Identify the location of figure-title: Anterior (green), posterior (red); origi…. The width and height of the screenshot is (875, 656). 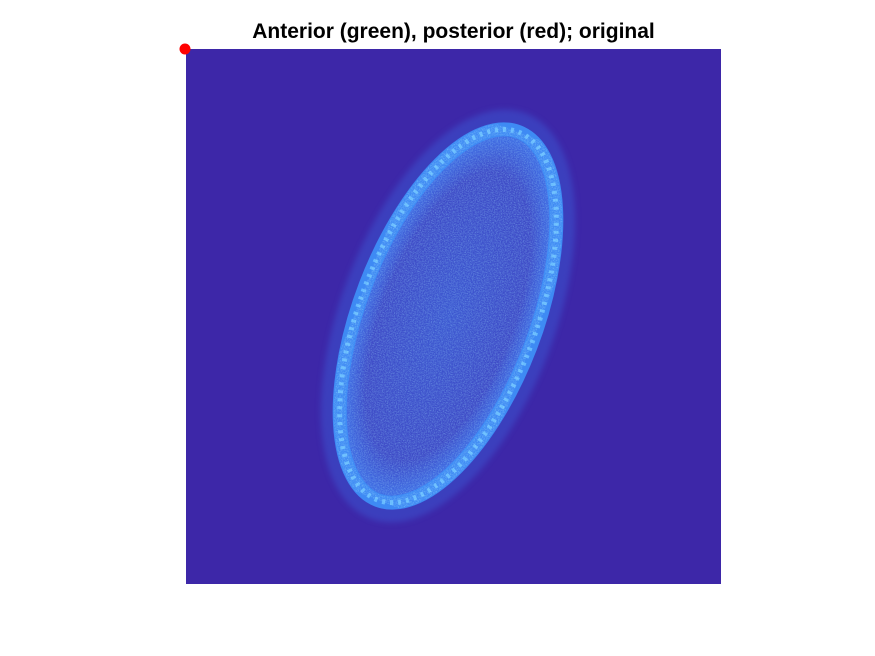
(453, 31).